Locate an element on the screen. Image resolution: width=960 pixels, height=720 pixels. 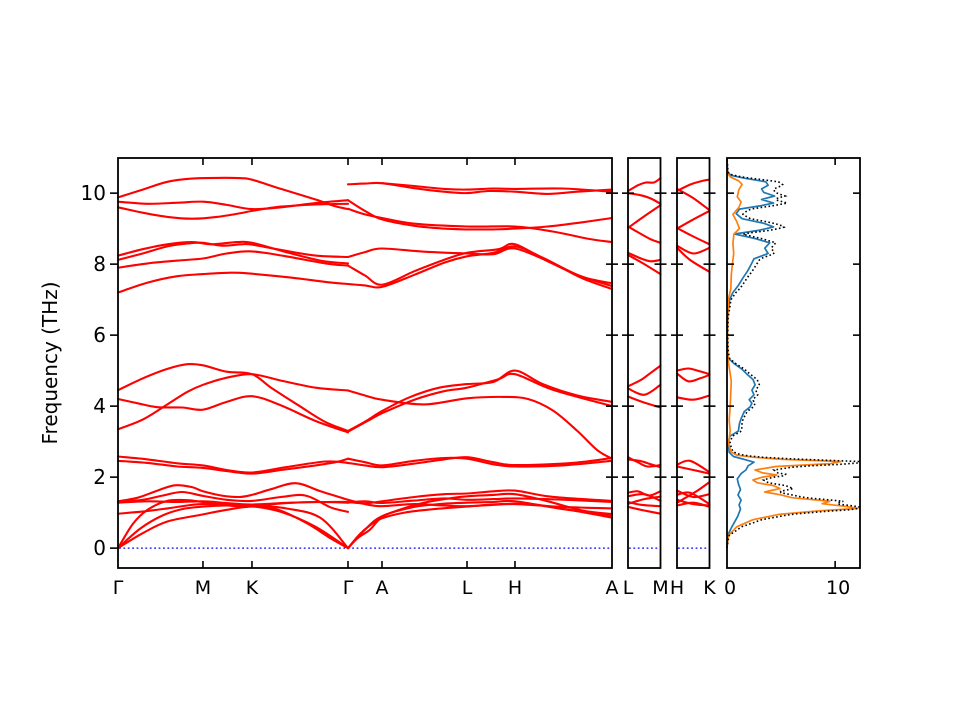
dos-tick-label: 10 is located at coordinates (838, 588).